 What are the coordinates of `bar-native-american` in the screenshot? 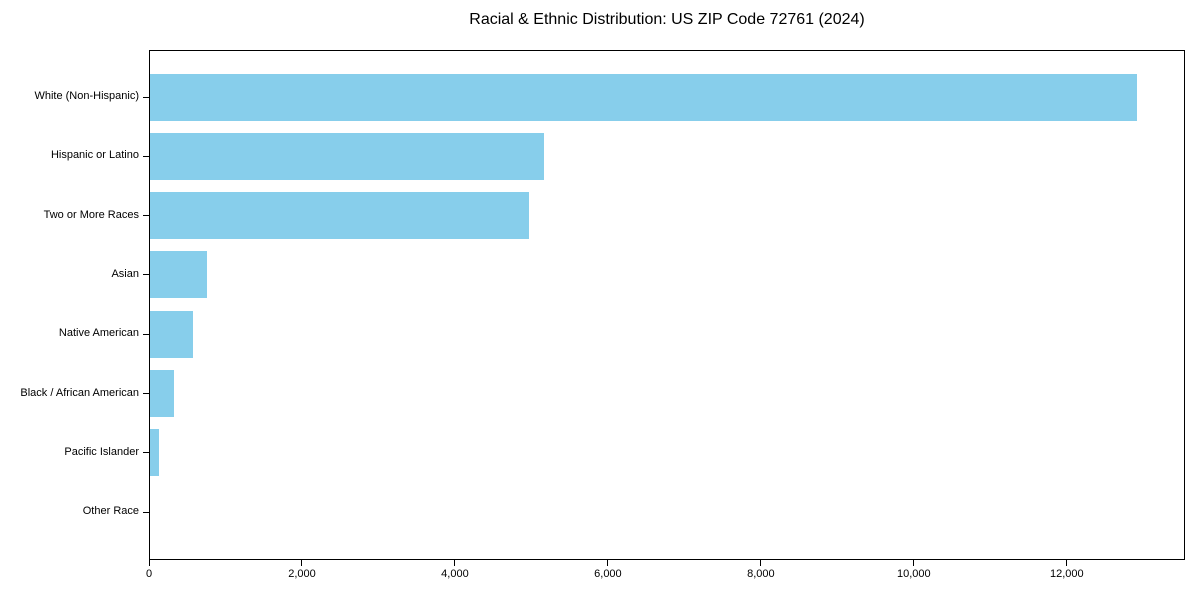 It's located at (171, 334).